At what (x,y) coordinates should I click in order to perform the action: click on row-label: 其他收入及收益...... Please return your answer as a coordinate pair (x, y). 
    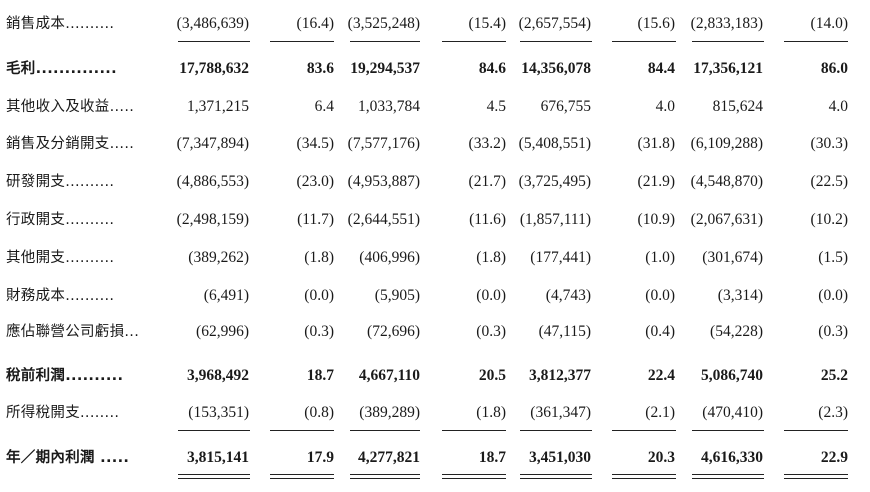
    Looking at the image, I should click on (70, 107).